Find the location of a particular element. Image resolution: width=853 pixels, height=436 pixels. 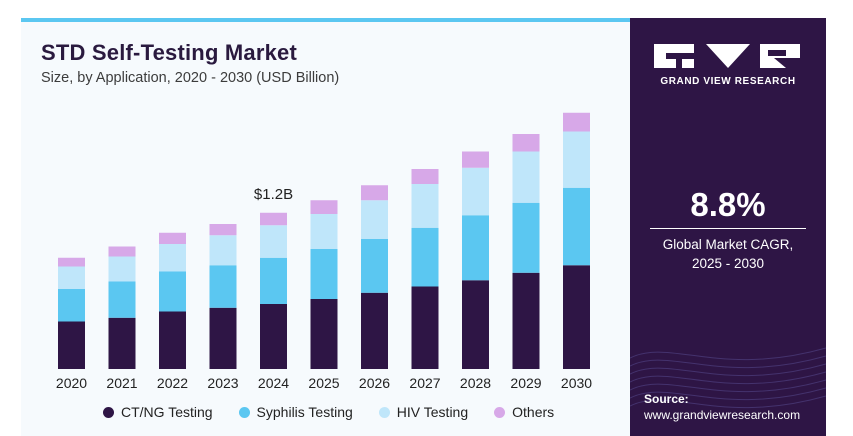

bar-2025-ct-ng-testing is located at coordinates (324, 334).